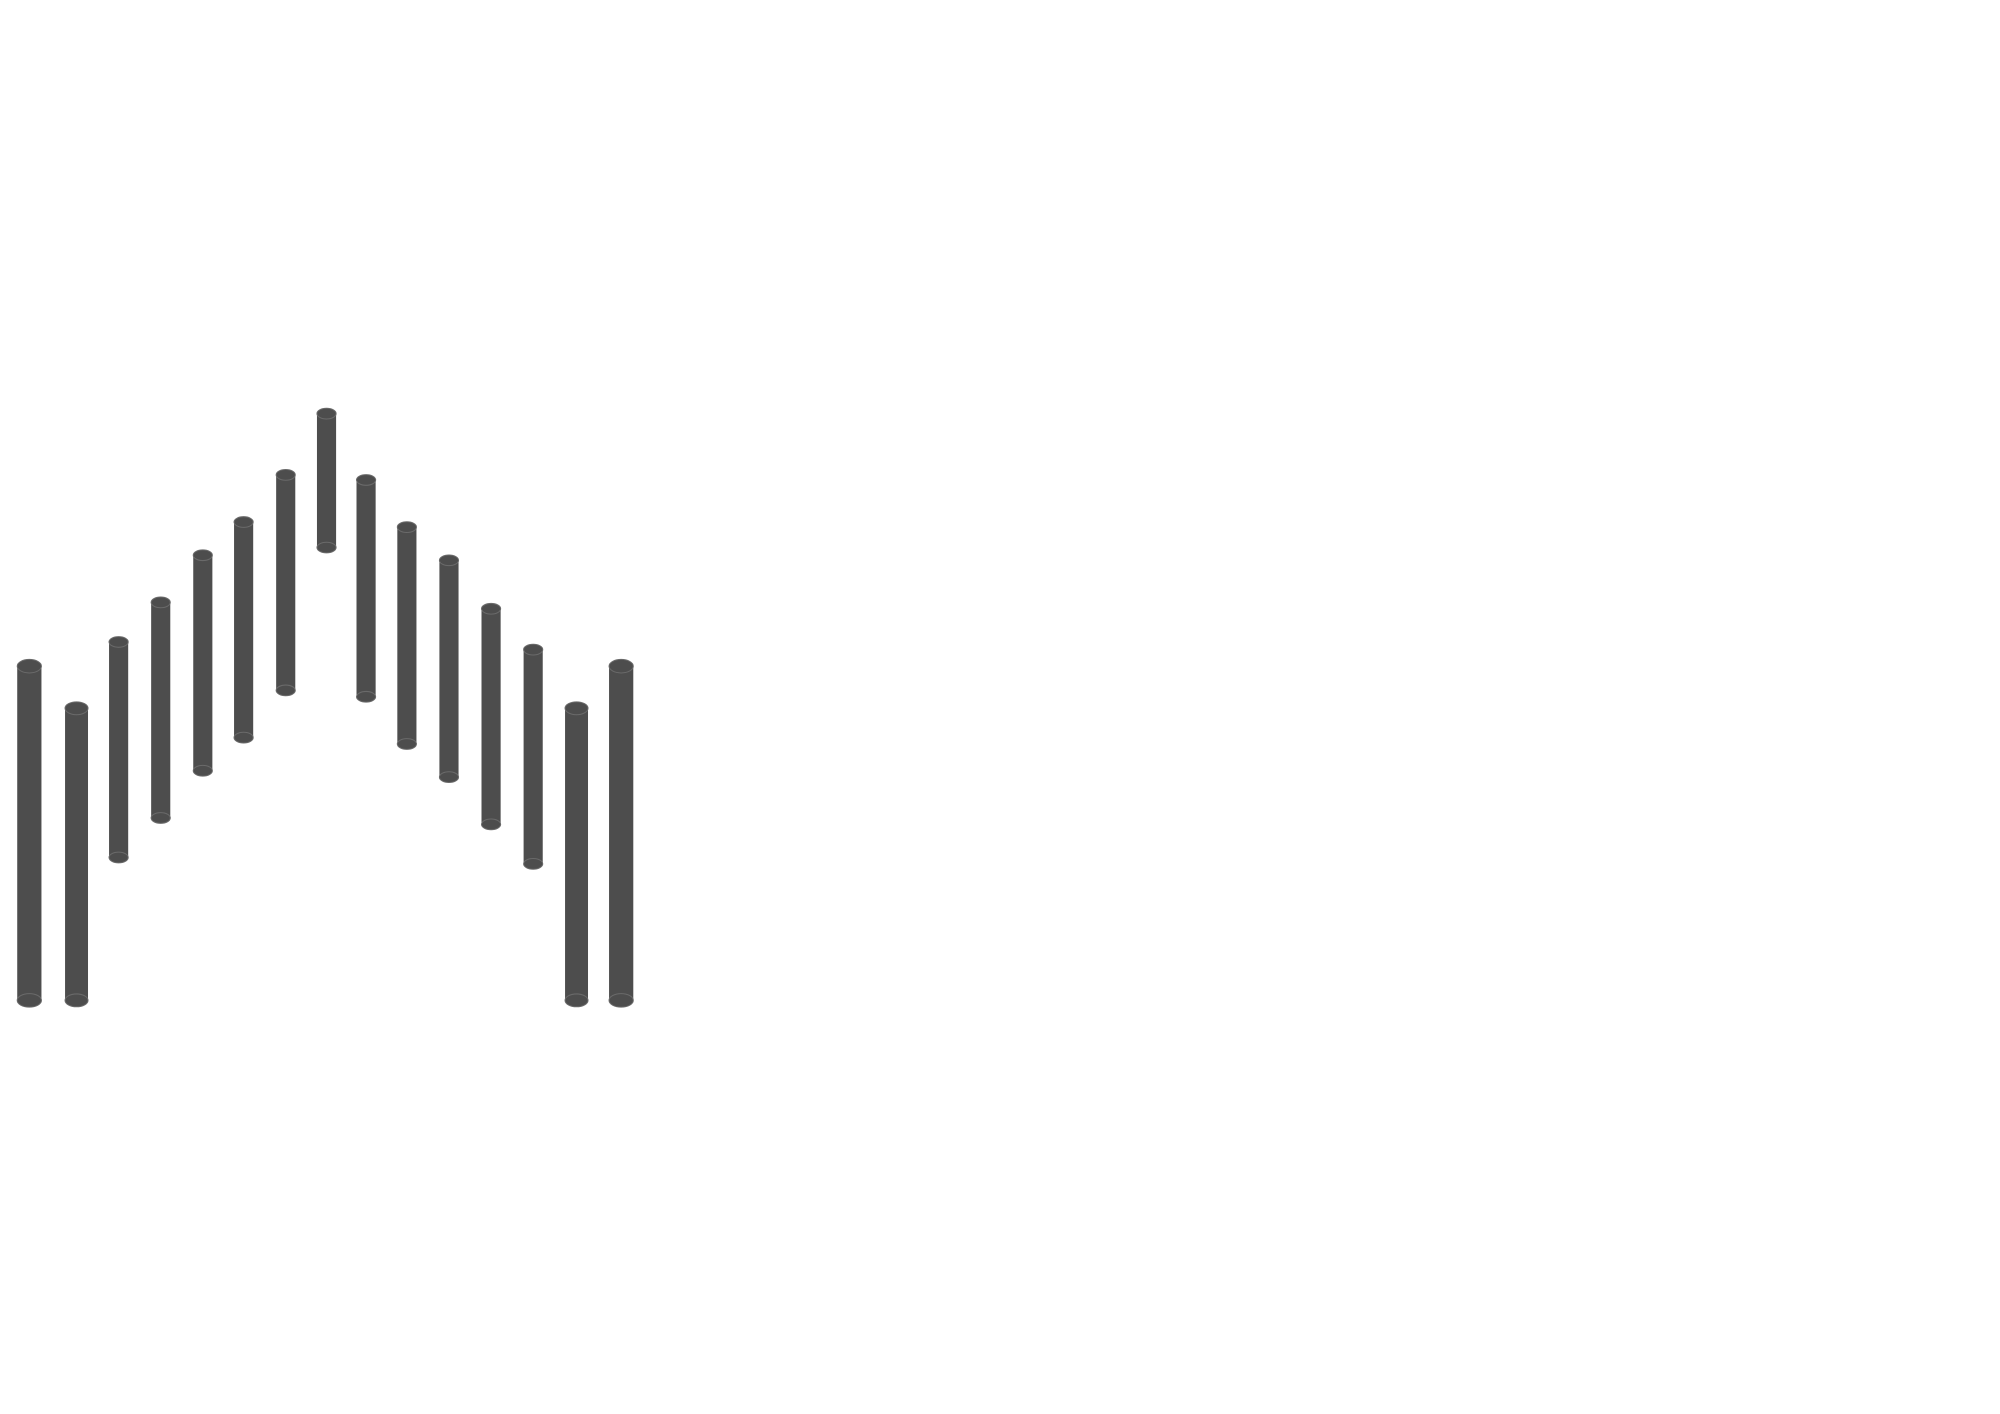  Describe the element at coordinates (325, 707) in the screenshot. I see `rod-group` at that location.